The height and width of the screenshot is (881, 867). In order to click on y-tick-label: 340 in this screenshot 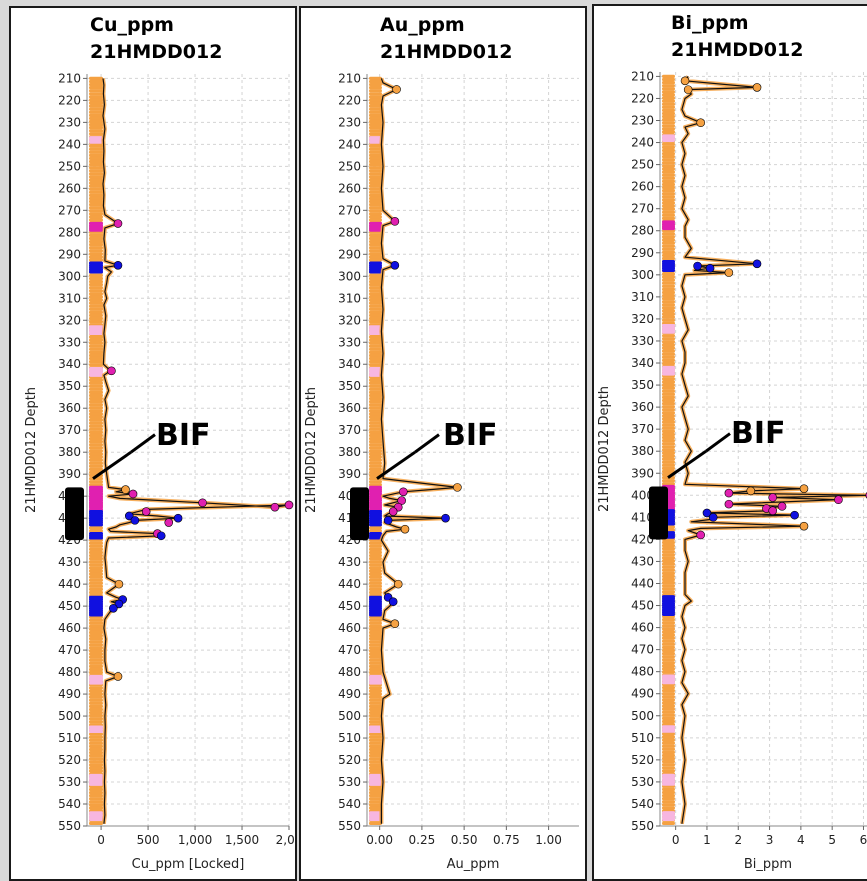, I will do `click(642, 363)`.